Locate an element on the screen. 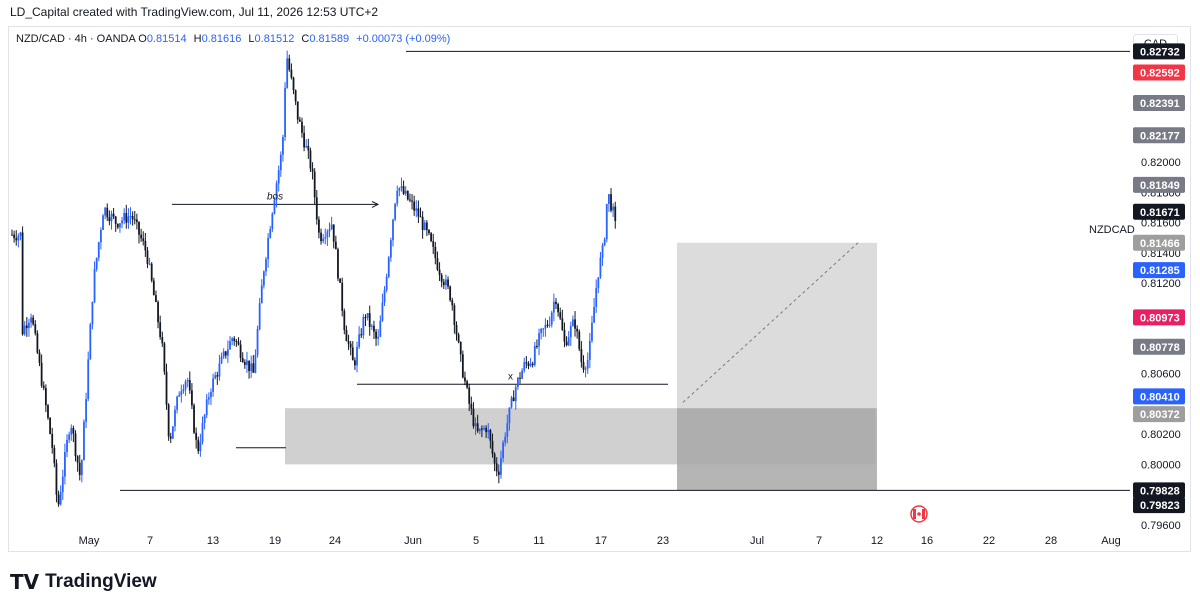 This screenshot has width=1200, height=610. price-tag: 0.81671 is located at coordinates (1159, 211).